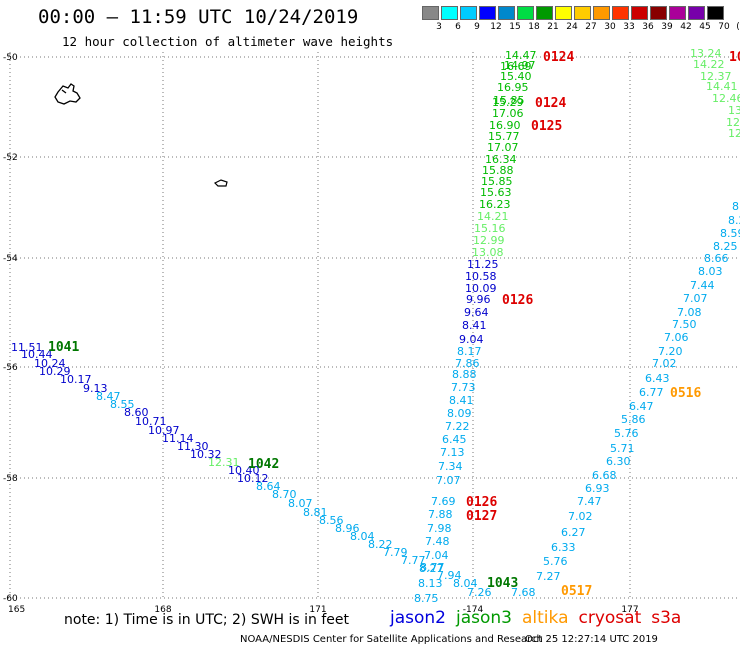 The width and height of the screenshot is (740, 650). I want to click on swh-value: 13.2, so click(734, 110).